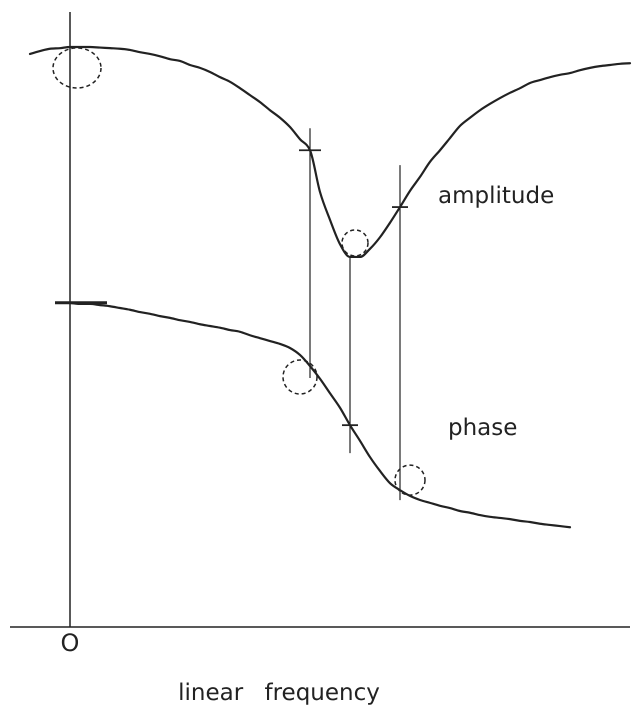  What do you see at coordinates (483, 428) in the screenshot?
I see `text: phase` at bounding box center [483, 428].